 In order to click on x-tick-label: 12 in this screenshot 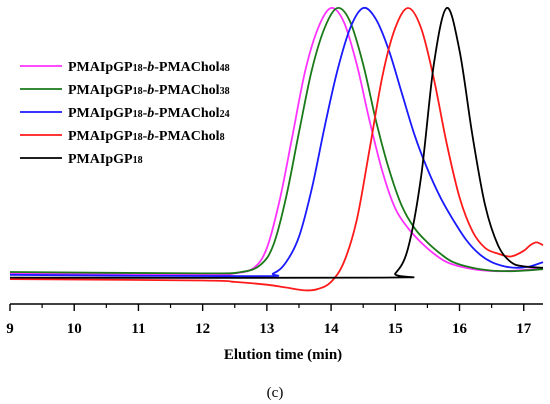, I will do `click(202, 329)`.